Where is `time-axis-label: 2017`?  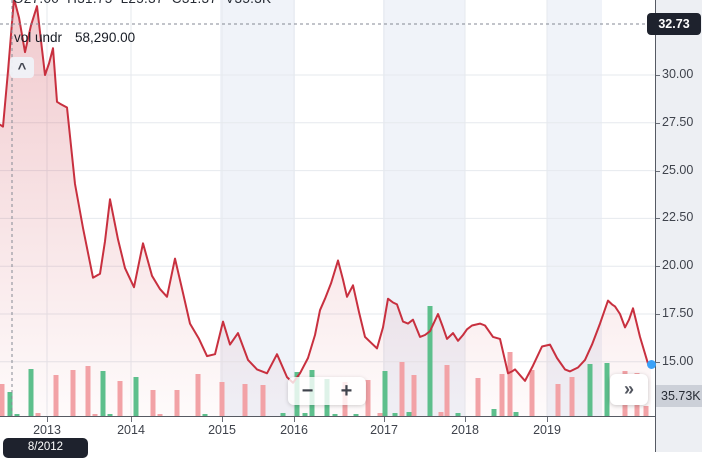
time-axis-label: 2017 is located at coordinates (384, 430).